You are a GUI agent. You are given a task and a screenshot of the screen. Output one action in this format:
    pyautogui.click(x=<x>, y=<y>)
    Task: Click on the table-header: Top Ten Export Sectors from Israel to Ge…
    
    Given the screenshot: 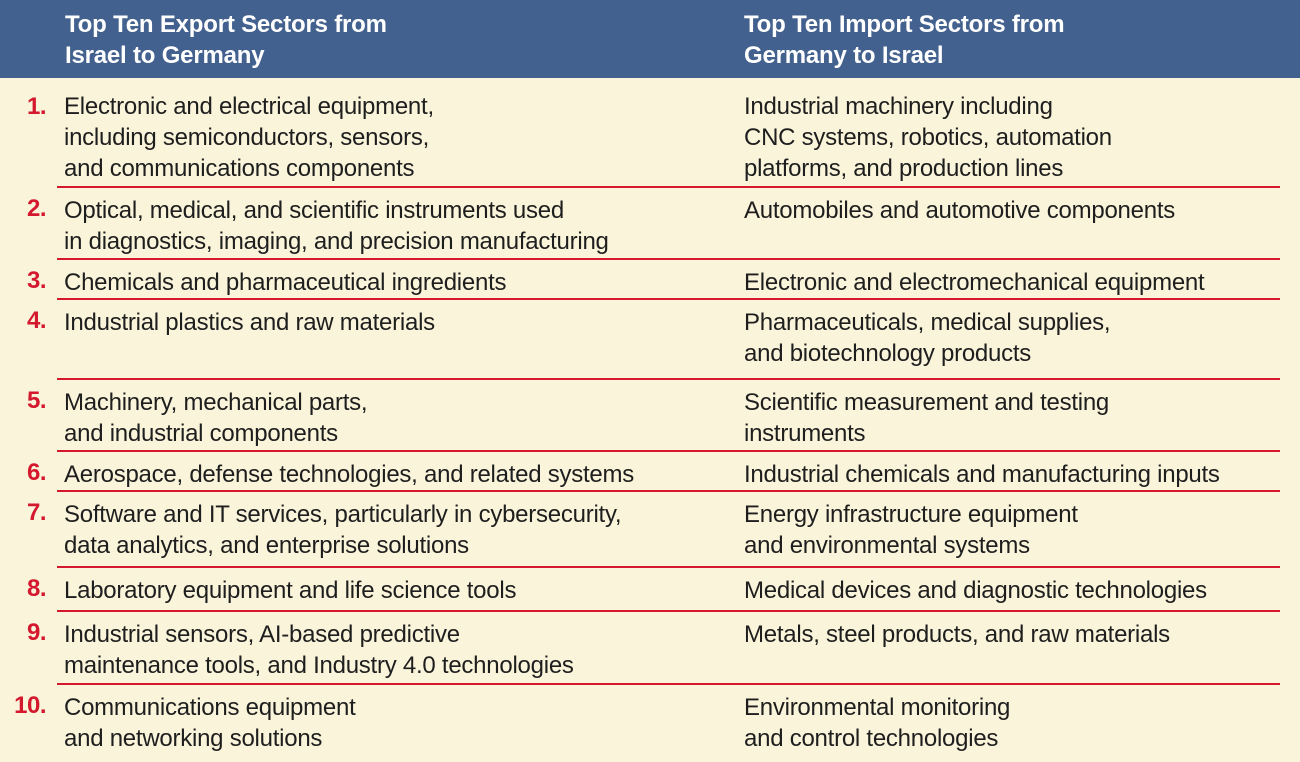 What is the action you would take?
    pyautogui.click(x=650, y=39)
    